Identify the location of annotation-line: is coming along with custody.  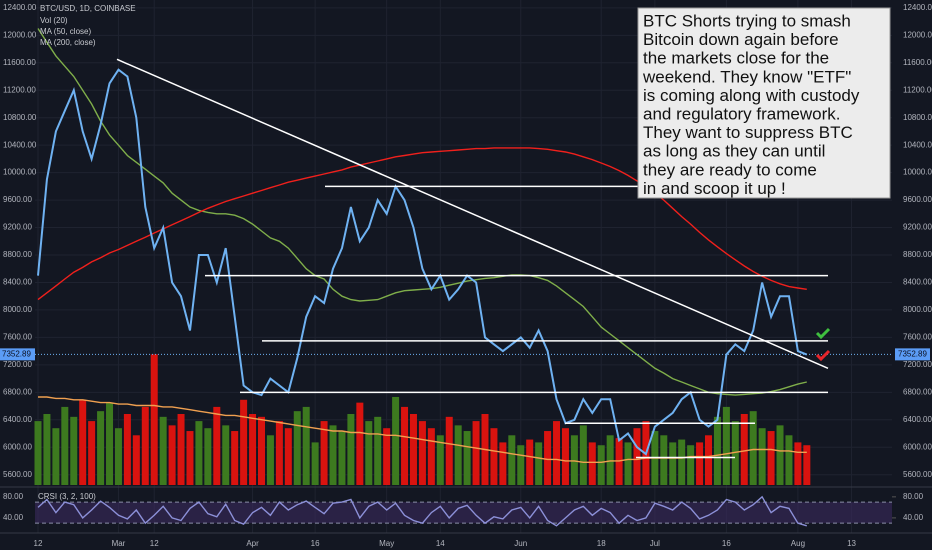
(751, 95).